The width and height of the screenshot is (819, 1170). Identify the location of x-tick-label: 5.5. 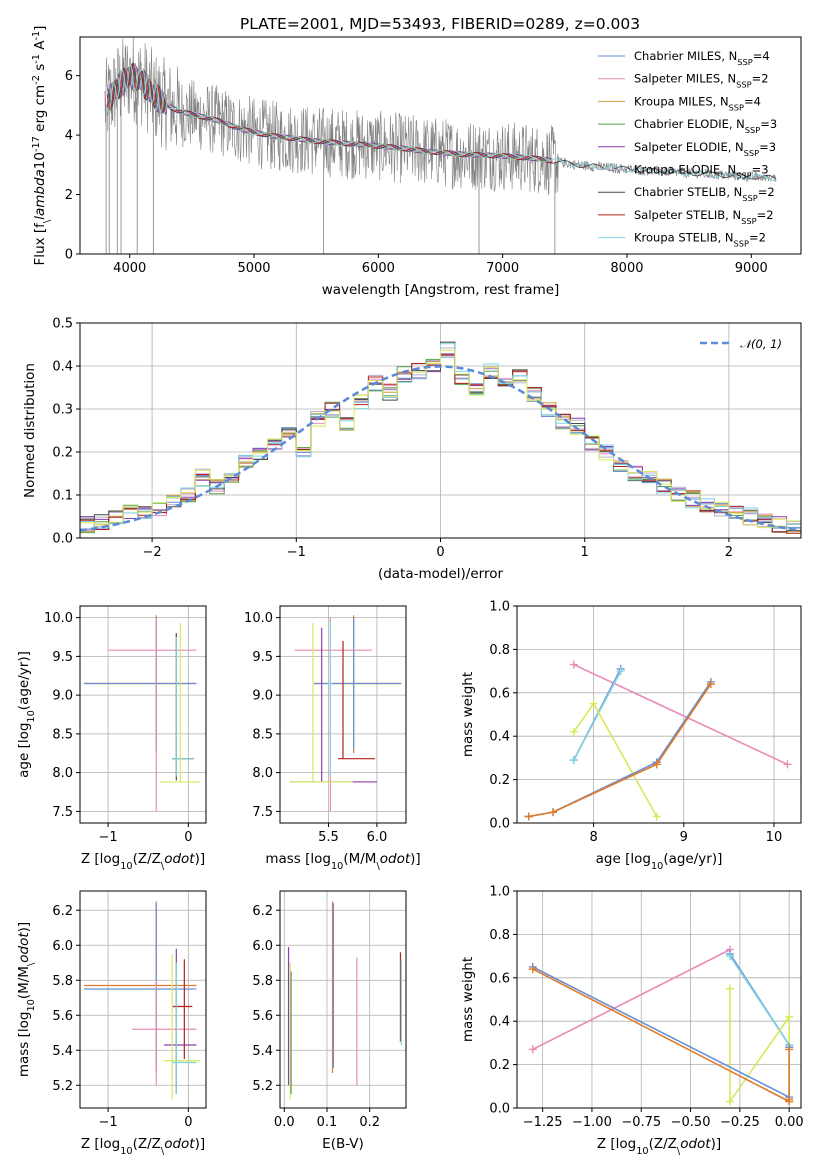
(328, 837).